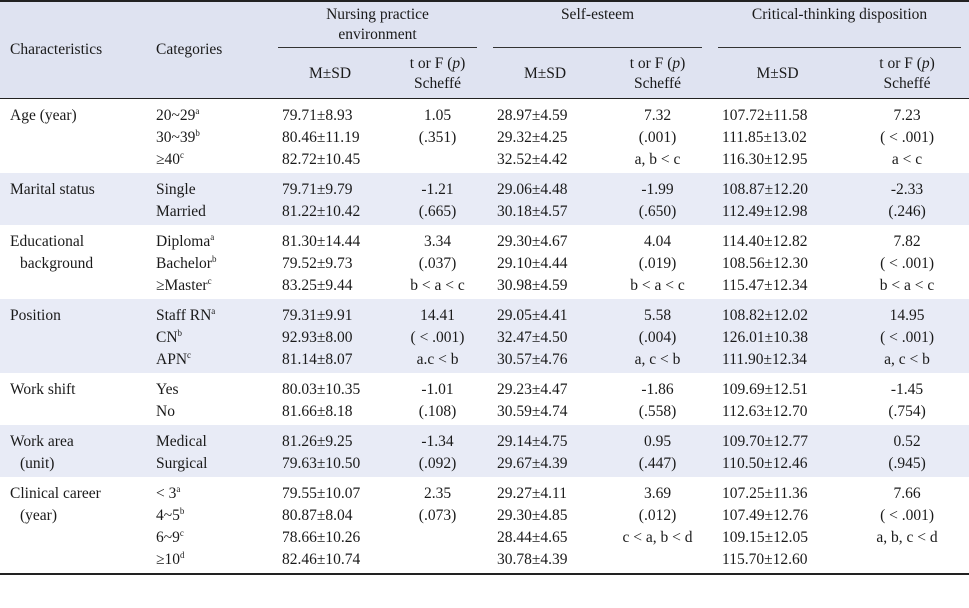  I want to click on header-ctd-tf: t or F (p) Scheffé, so click(907, 73).